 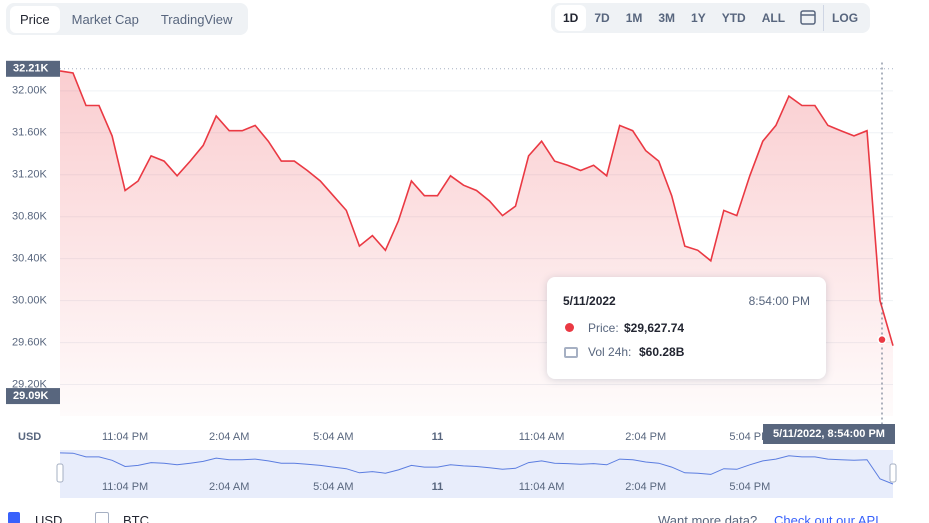 What do you see at coordinates (654, 328) in the screenshot?
I see `price-value: $29,627.74` at bounding box center [654, 328].